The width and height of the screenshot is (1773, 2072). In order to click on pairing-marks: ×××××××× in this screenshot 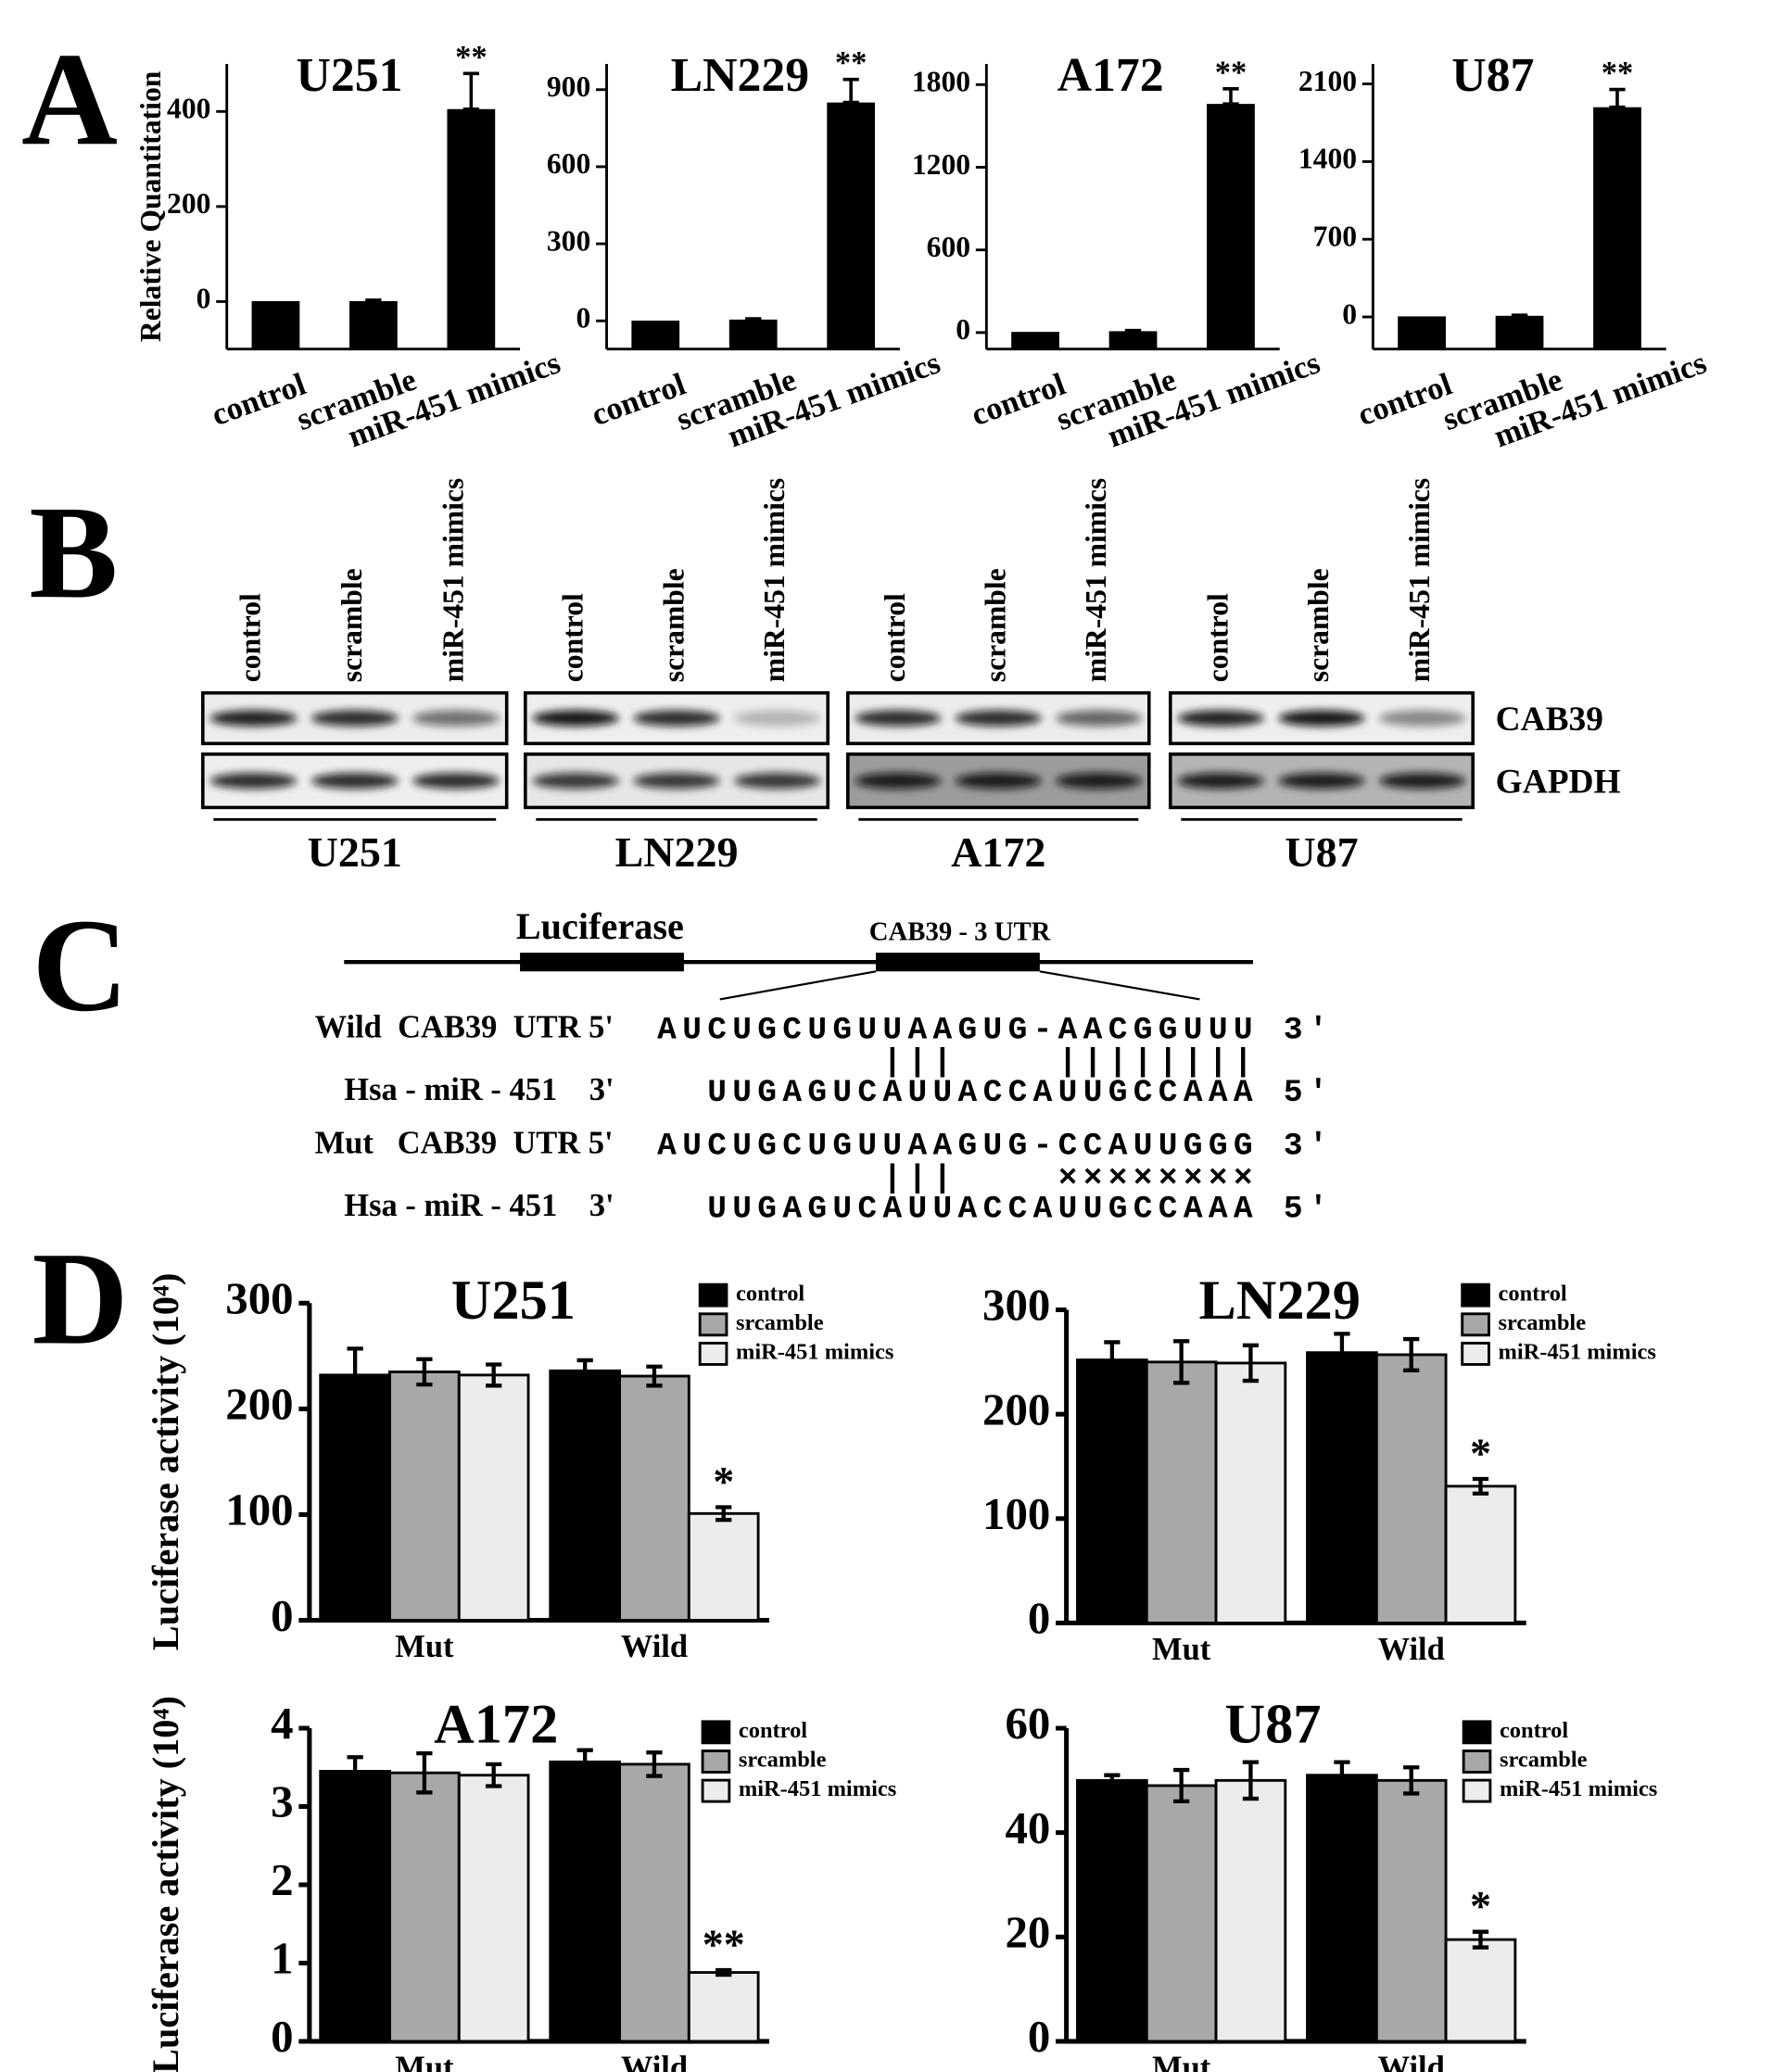, I will do `click(1158, 1178)`.